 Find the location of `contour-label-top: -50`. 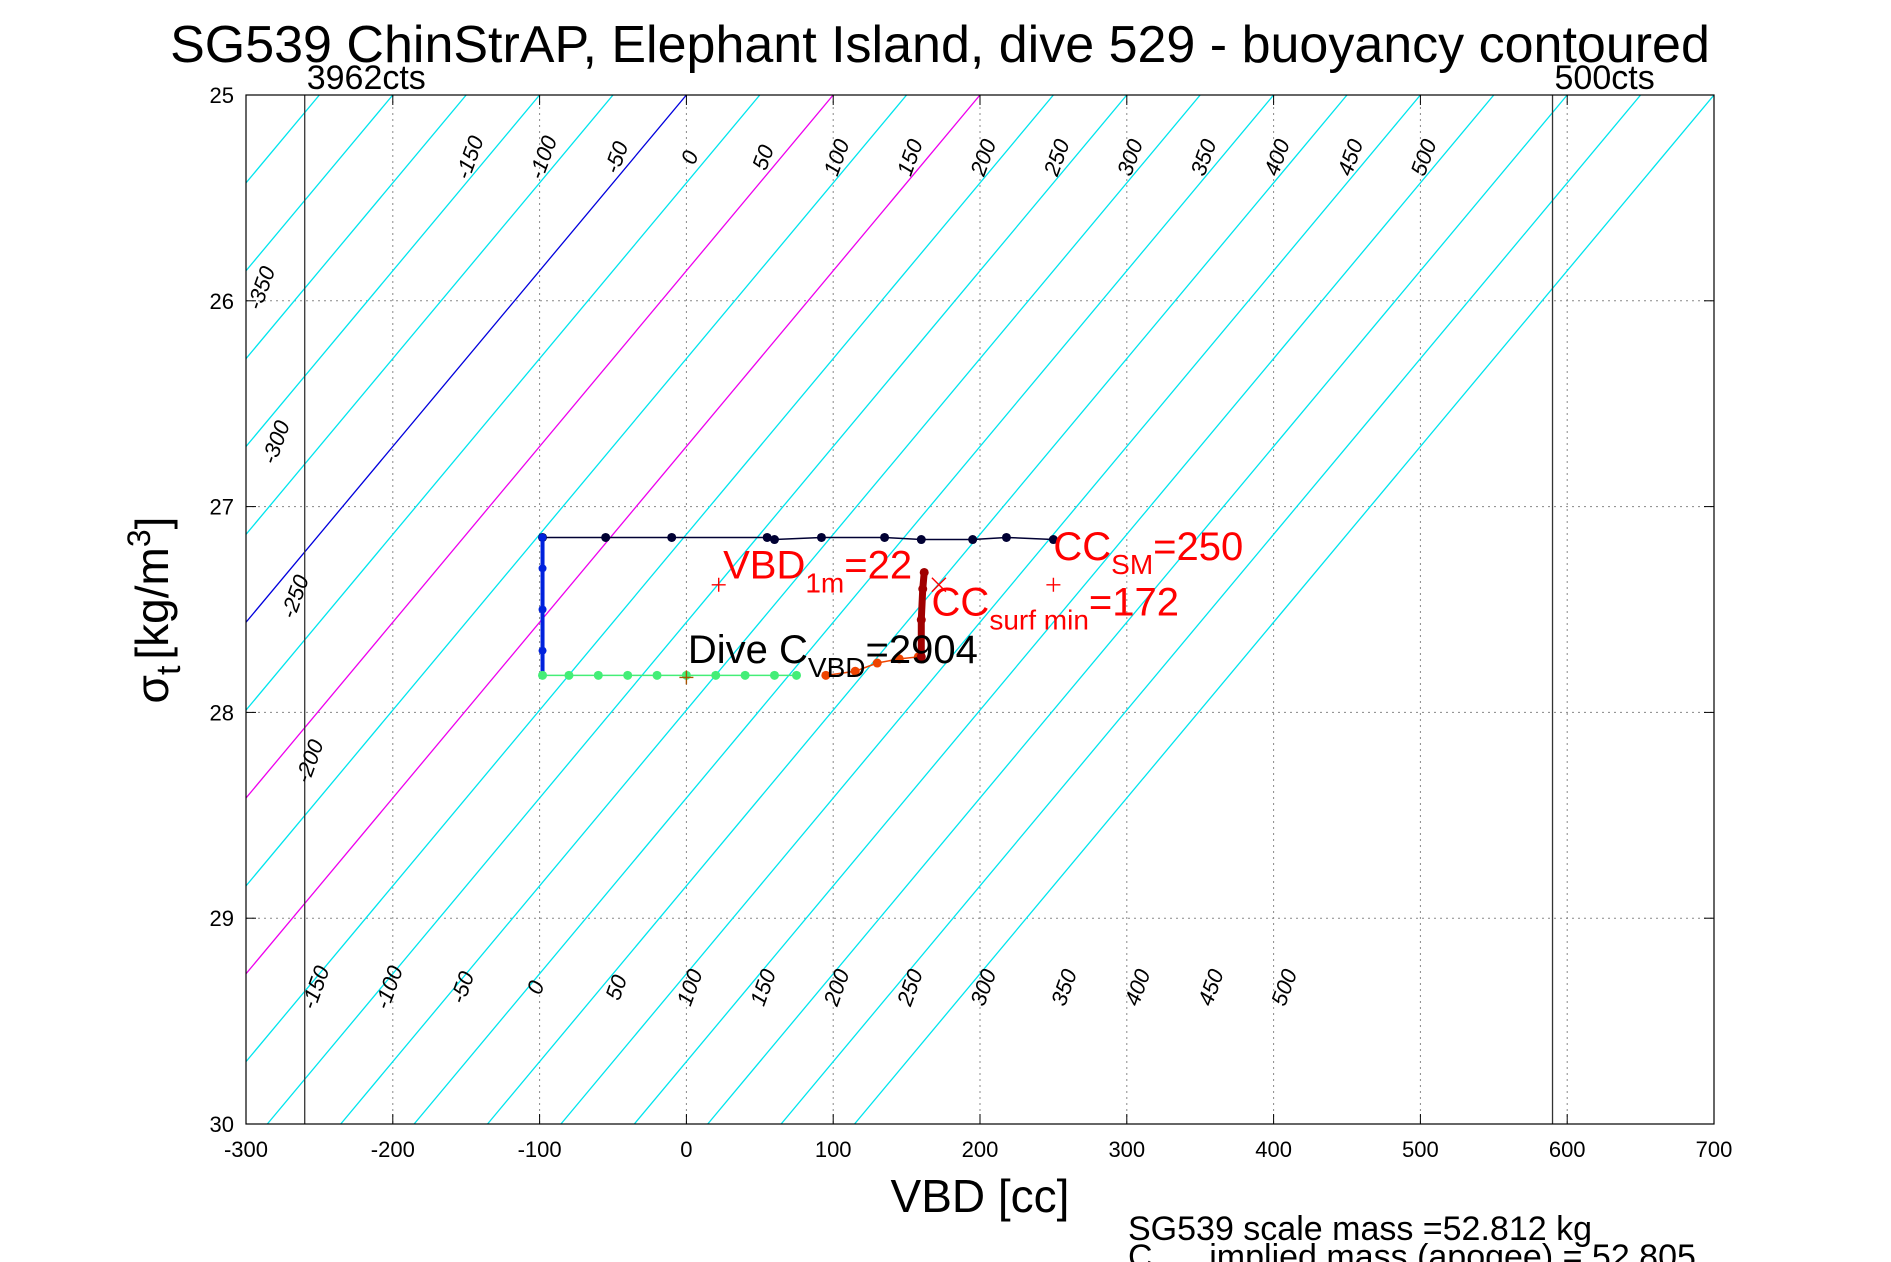

contour-label-top: -50 is located at coordinates (616, 157).